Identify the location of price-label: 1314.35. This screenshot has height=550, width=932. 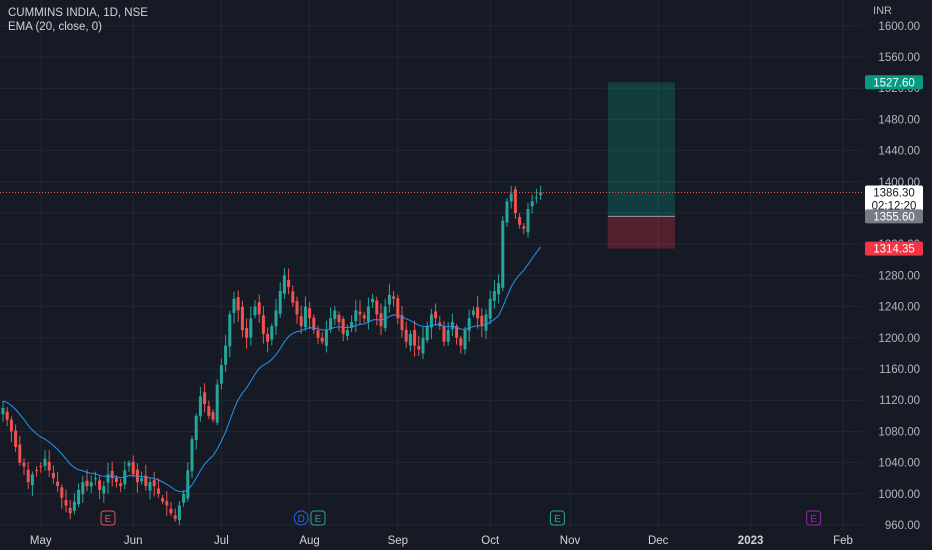
(894, 250).